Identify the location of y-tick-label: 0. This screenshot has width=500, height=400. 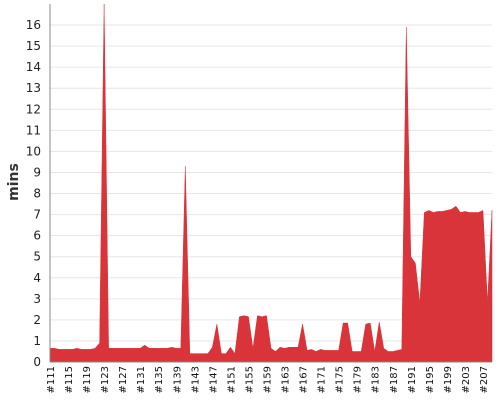
(37, 362).